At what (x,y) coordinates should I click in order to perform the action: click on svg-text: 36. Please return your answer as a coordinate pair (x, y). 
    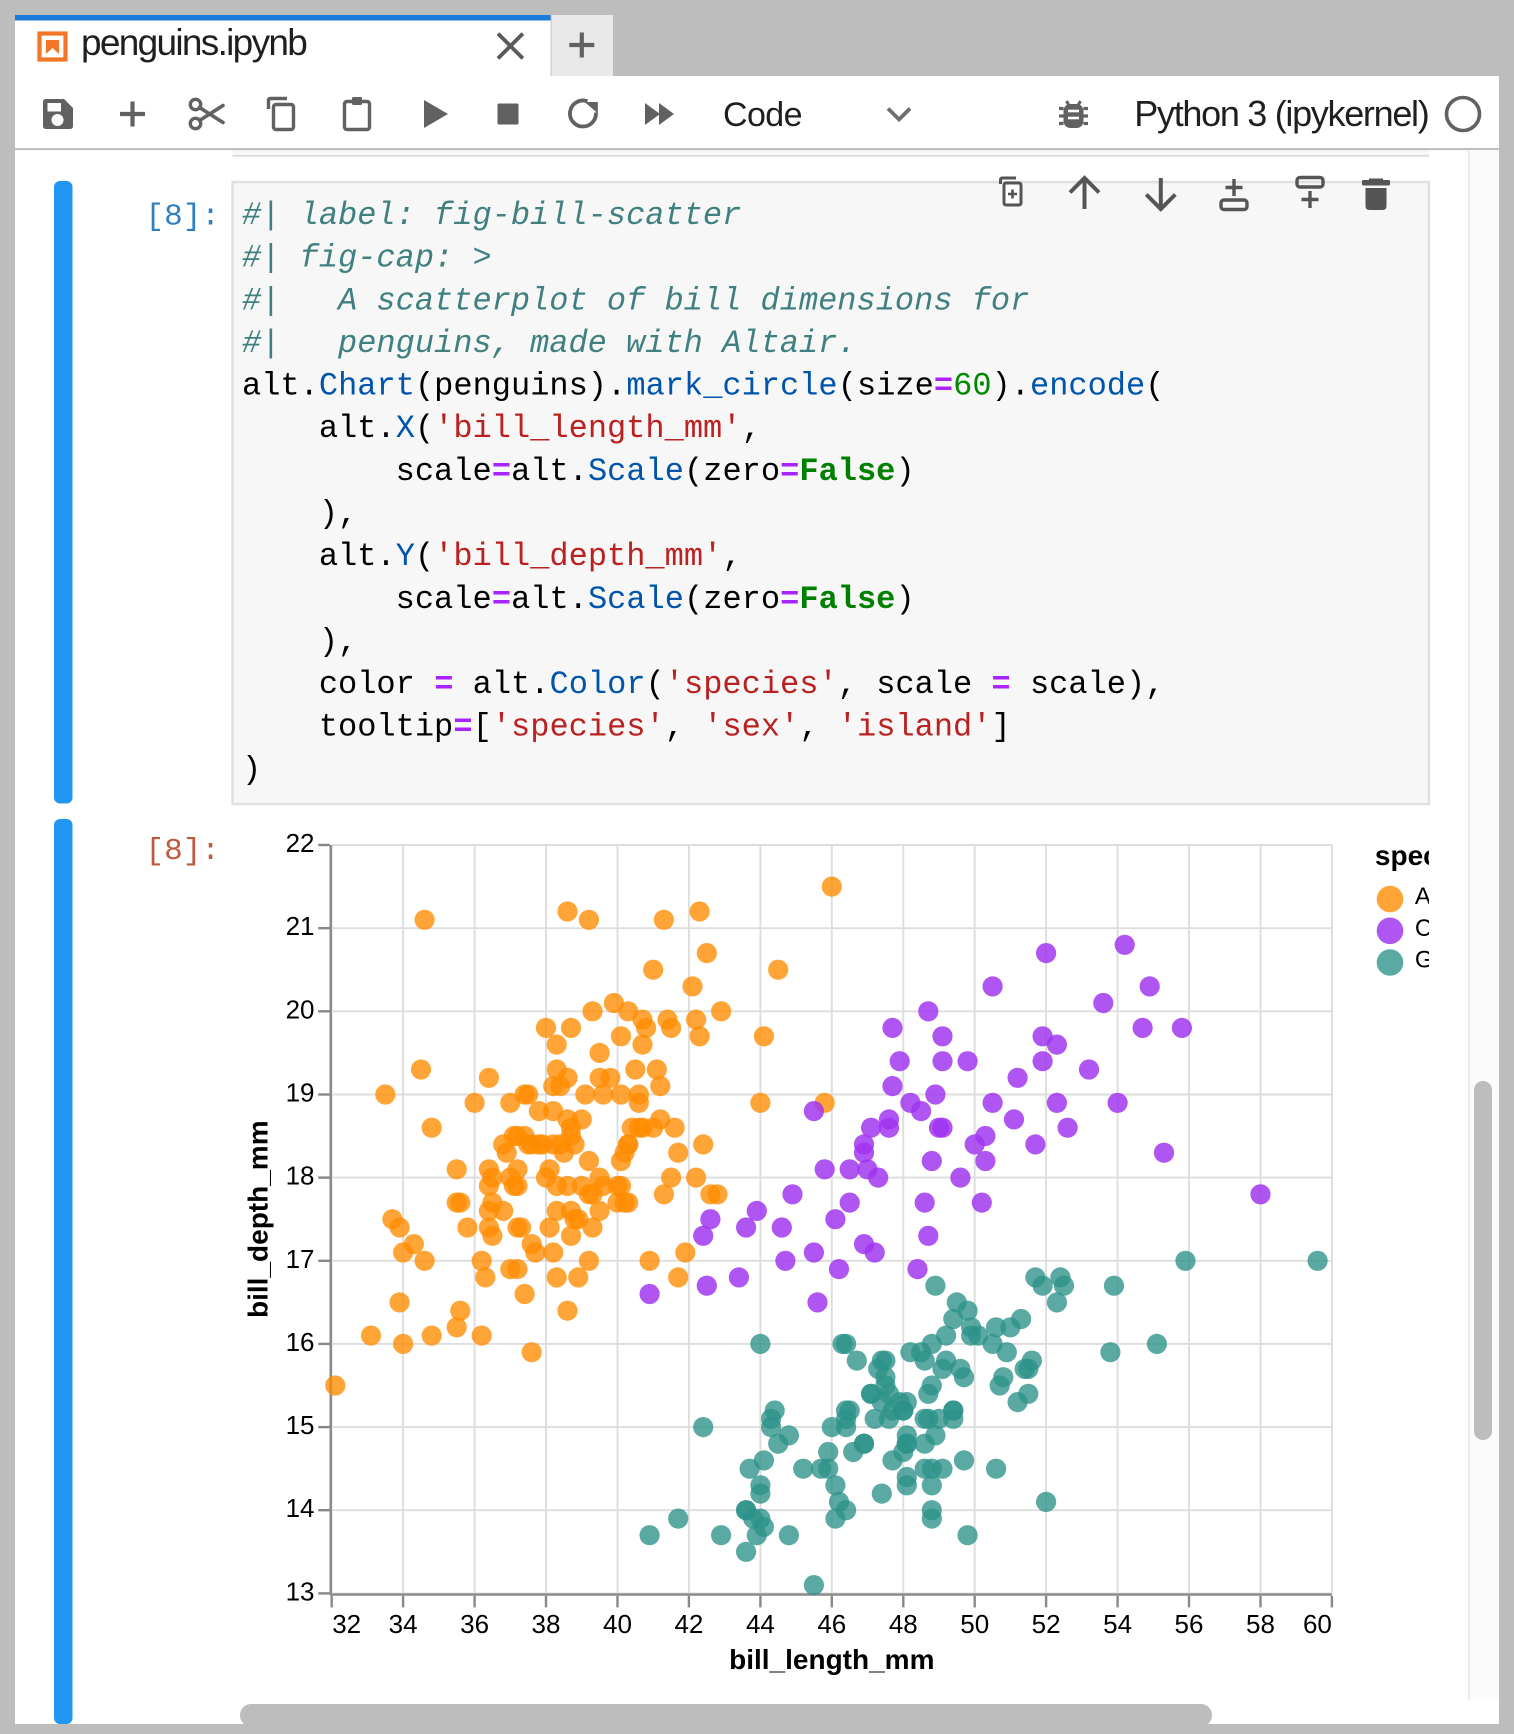
    Looking at the image, I should click on (474, 1624).